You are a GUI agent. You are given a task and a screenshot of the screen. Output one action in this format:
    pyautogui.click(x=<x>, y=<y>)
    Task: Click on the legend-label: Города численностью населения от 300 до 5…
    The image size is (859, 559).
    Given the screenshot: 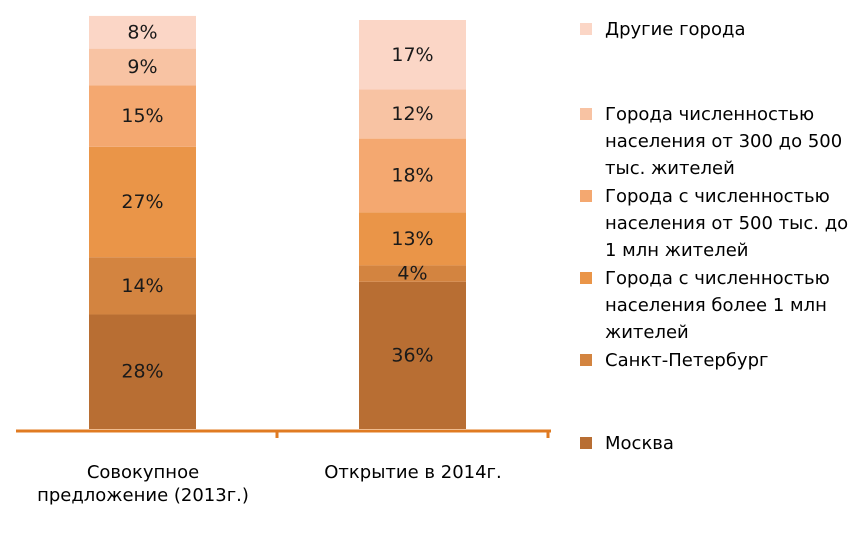 What is the action you would take?
    pyautogui.click(x=723, y=141)
    